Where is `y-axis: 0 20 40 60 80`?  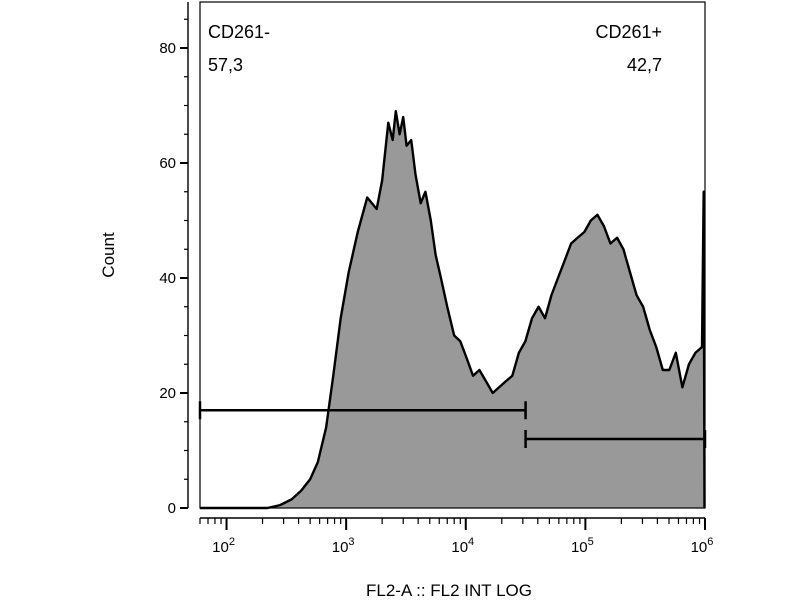
y-axis: 0 20 40 60 80 is located at coordinates (174, 259).